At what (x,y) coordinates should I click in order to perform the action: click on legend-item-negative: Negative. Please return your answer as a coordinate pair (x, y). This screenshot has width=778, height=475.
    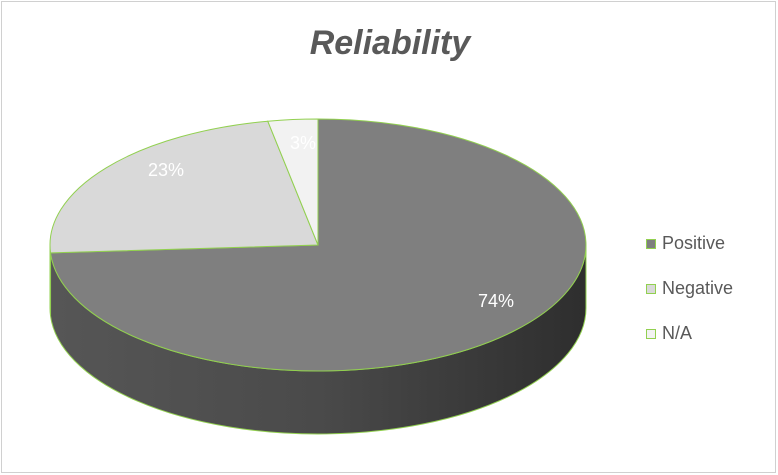
    Looking at the image, I should click on (689, 288).